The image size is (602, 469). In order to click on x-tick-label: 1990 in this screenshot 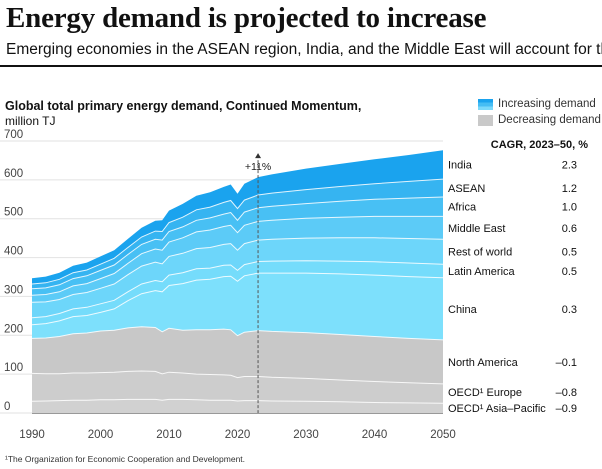, I will do `click(32, 435)`.